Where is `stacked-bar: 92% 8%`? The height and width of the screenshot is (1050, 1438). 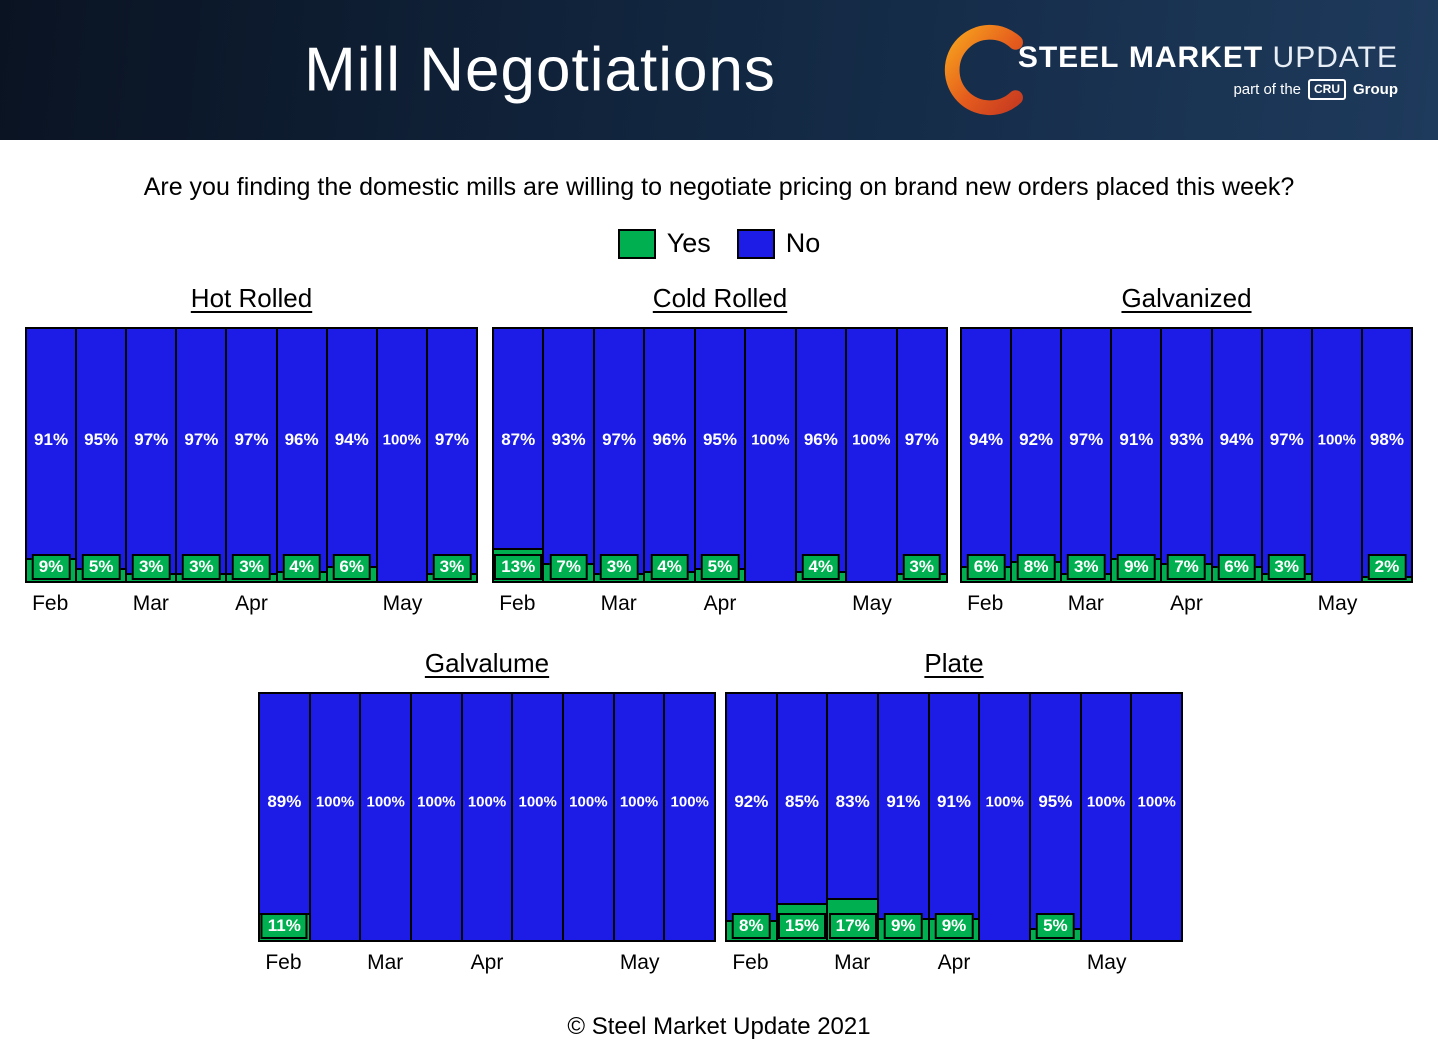
stacked-bar: 92% 8% is located at coordinates (1037, 455).